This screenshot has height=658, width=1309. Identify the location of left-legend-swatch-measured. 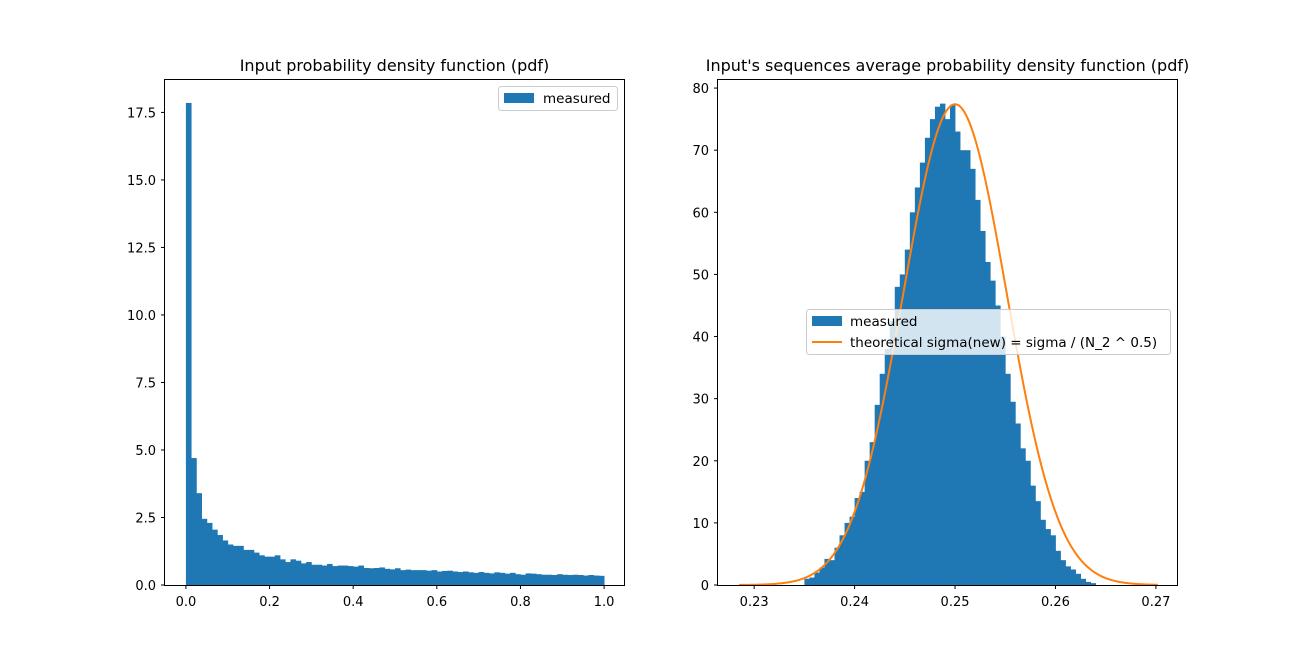
(519, 98).